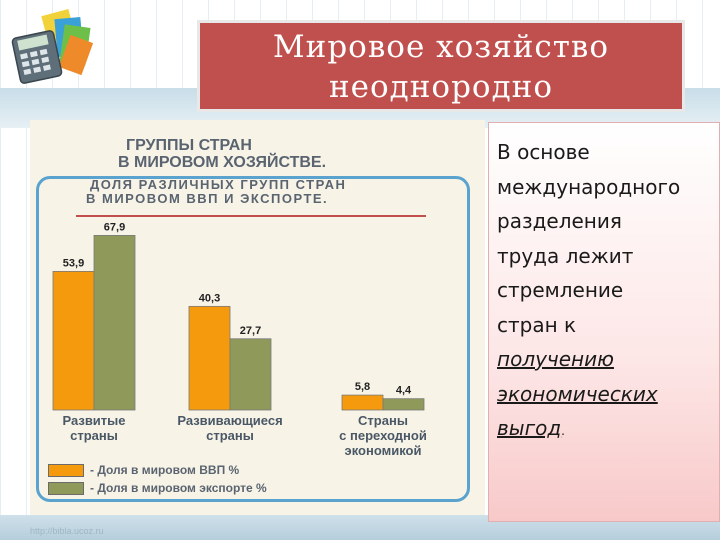 This screenshot has height=540, width=720. I want to click on chart-title-line-1: ГРУППЫ СТРАН, so click(189, 145).